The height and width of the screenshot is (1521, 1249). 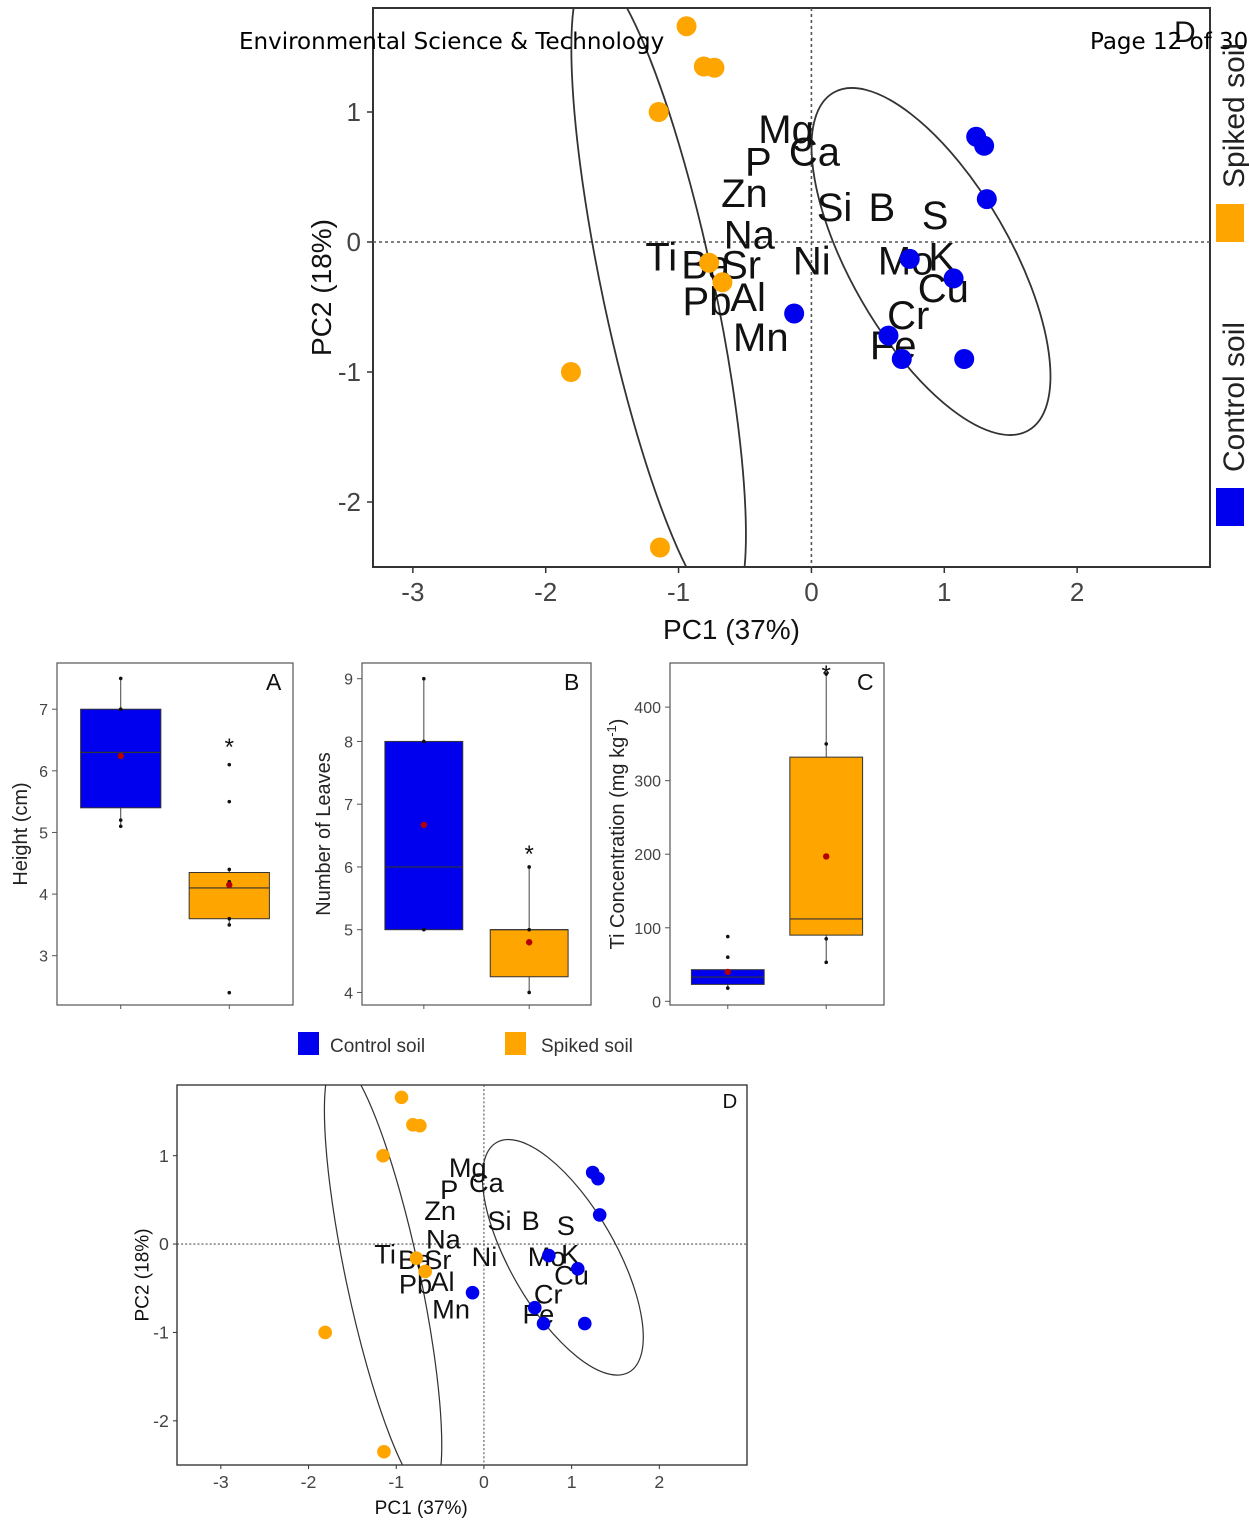 What do you see at coordinates (348, 680) in the screenshot?
I see `y-tick-label: 9` at bounding box center [348, 680].